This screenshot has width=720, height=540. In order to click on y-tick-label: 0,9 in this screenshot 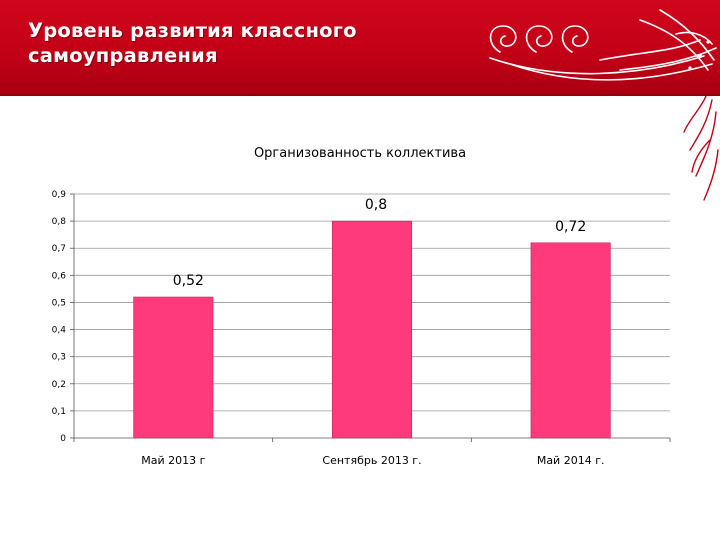, I will do `click(59, 195)`.